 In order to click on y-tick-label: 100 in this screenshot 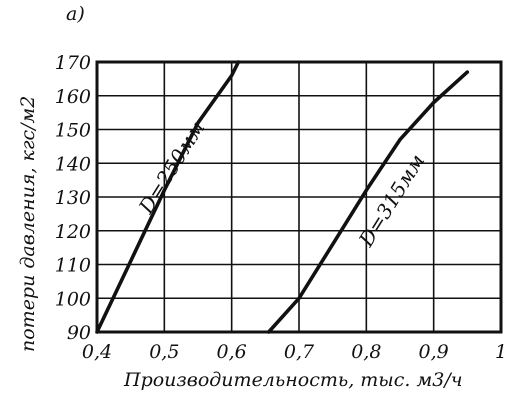, I will do `click(73, 299)`.